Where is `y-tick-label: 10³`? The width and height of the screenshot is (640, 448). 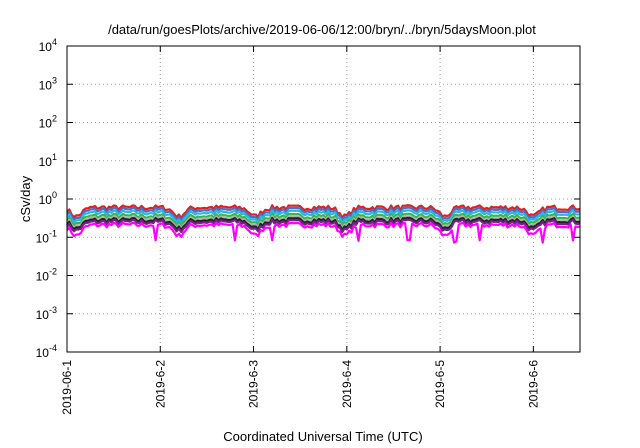
y-tick-label: 10³ is located at coordinates (48, 83).